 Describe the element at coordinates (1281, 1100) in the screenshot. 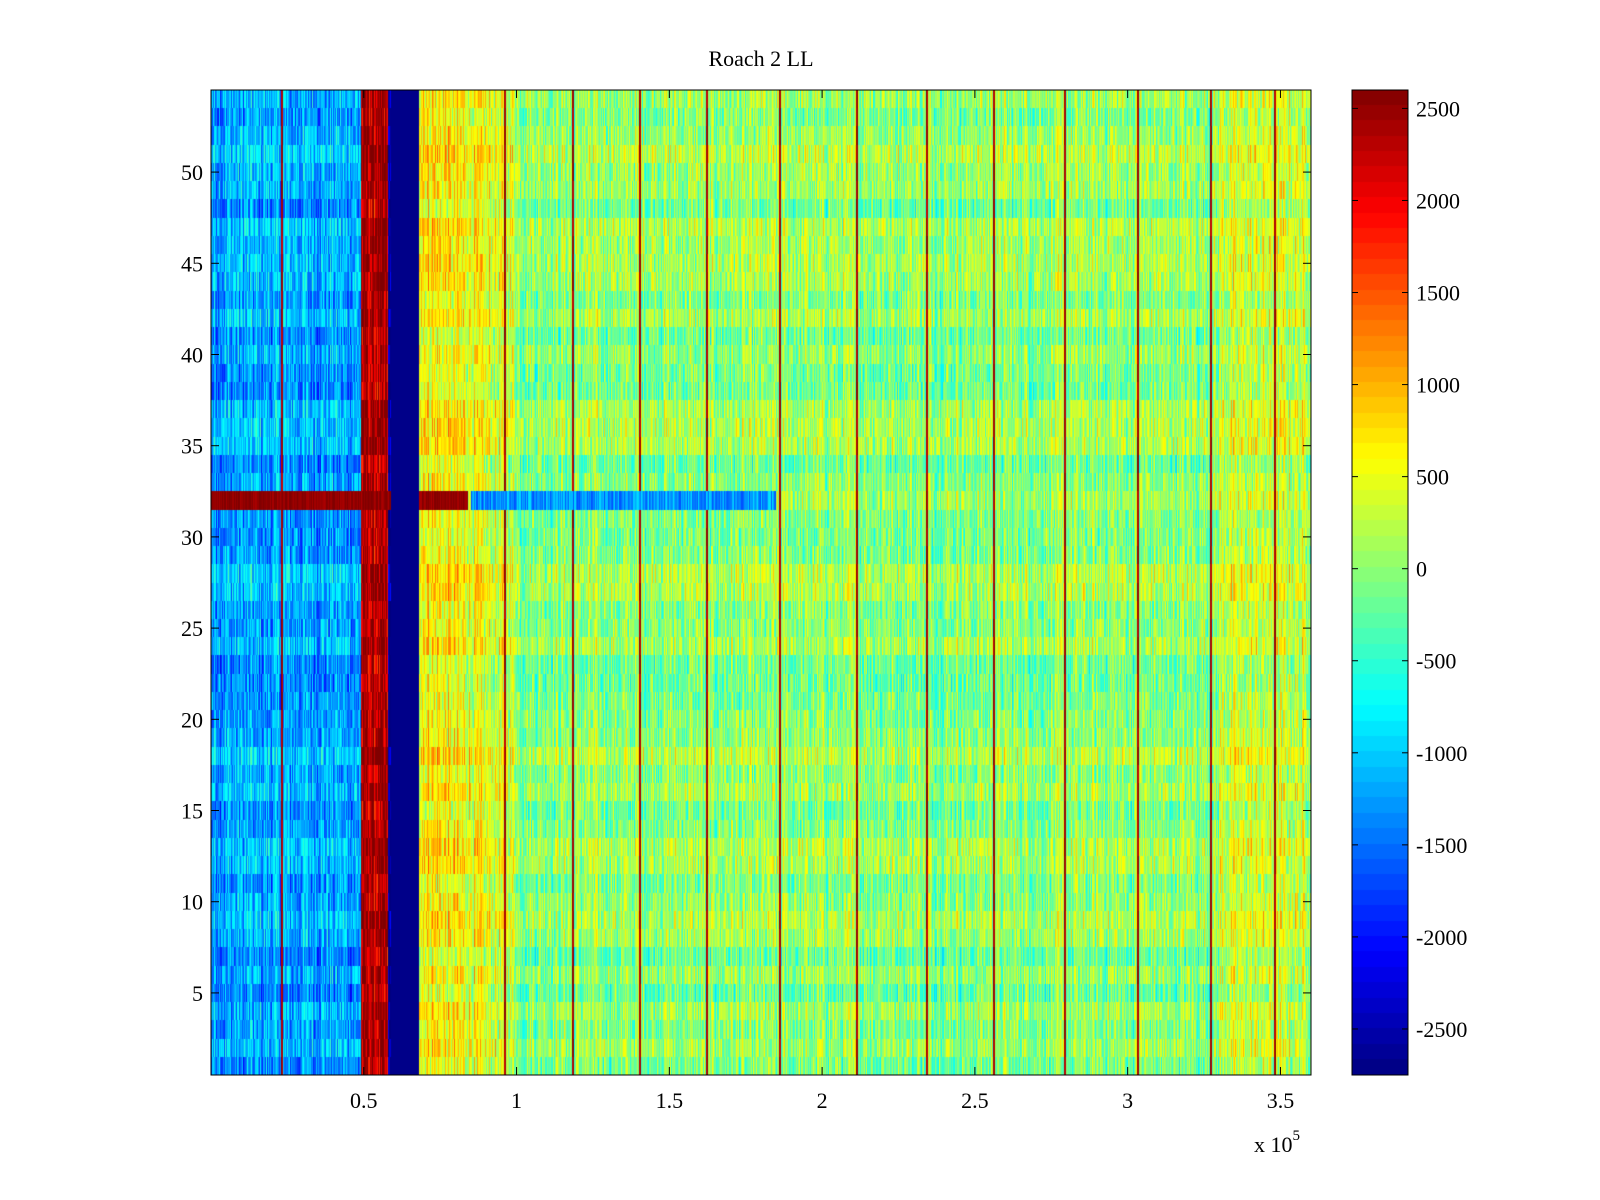

I see `x-tick-label: 3.5` at that location.